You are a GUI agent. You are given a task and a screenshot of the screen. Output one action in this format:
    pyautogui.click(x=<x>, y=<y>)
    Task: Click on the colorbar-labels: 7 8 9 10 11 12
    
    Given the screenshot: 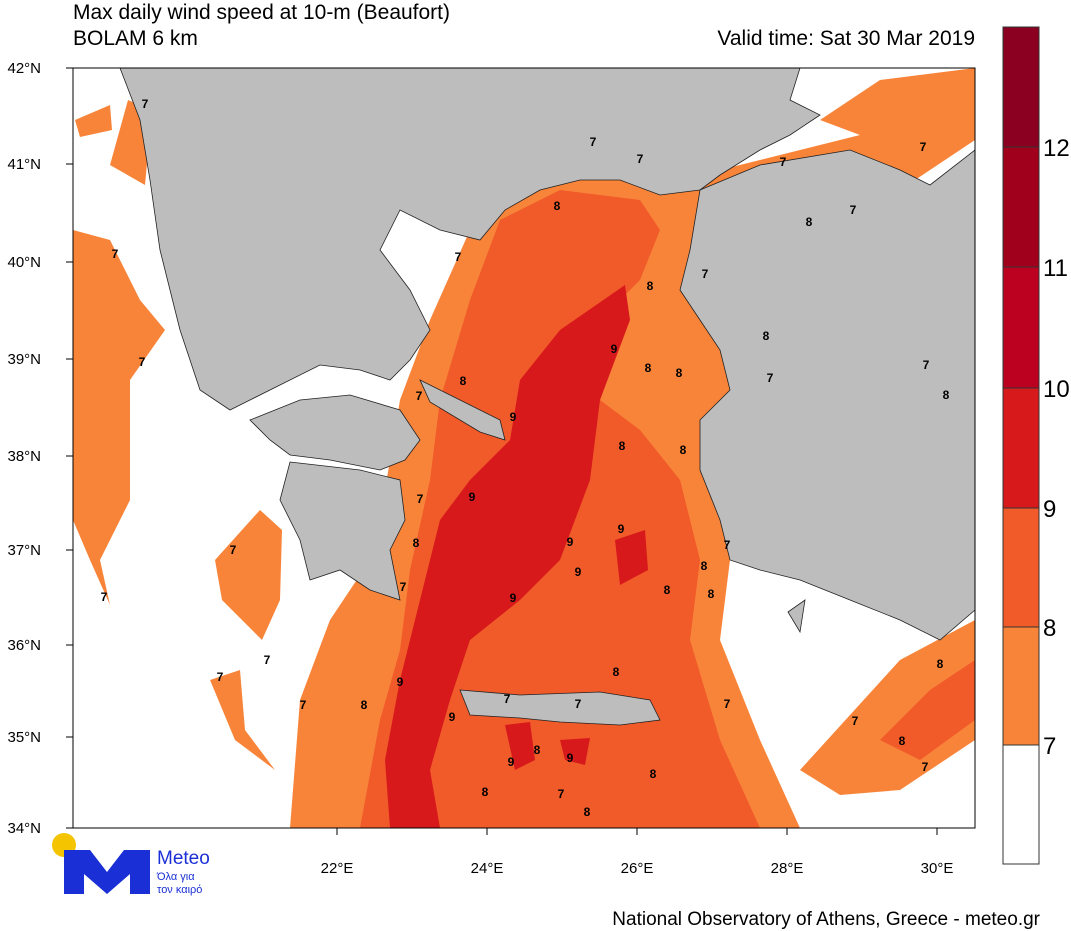 What is the action you would take?
    pyautogui.click(x=1056, y=447)
    